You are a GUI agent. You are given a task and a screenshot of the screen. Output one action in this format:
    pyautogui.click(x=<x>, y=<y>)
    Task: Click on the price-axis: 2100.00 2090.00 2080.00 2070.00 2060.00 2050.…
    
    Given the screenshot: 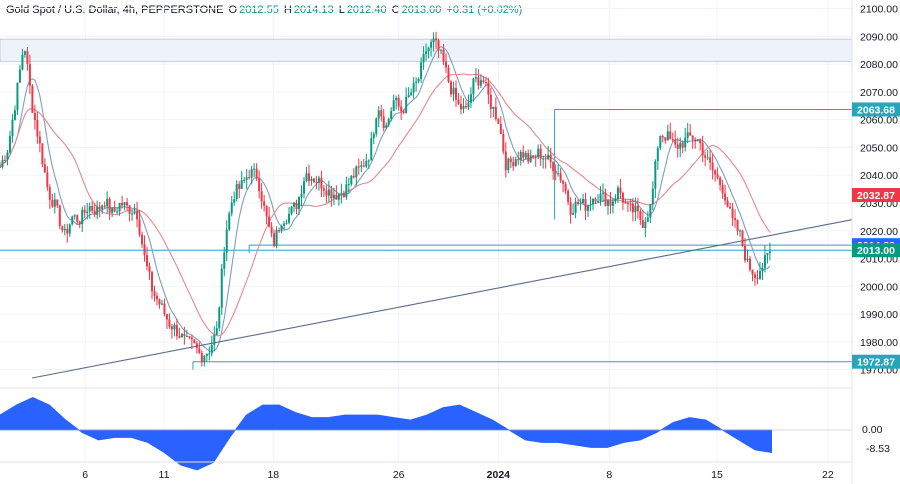 What is the action you would take?
    pyautogui.click(x=874, y=242)
    